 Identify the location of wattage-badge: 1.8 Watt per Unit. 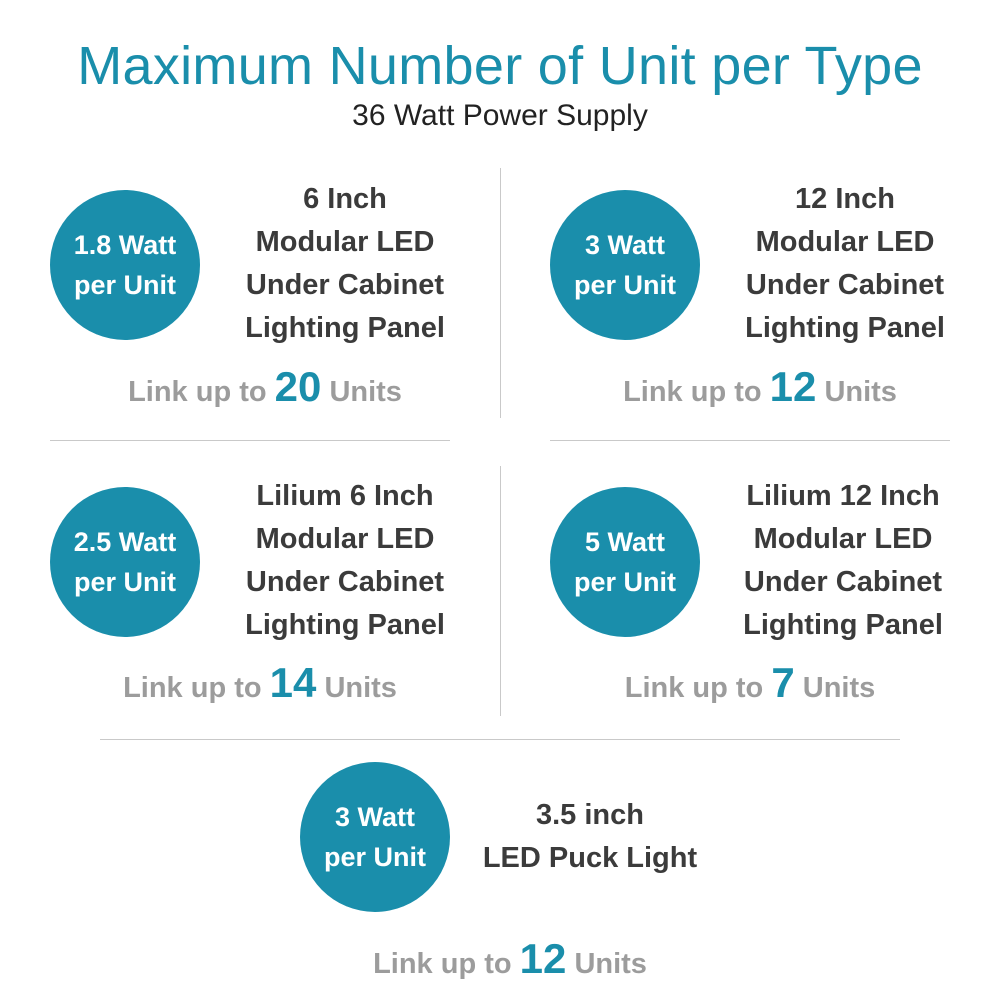
(125, 265).